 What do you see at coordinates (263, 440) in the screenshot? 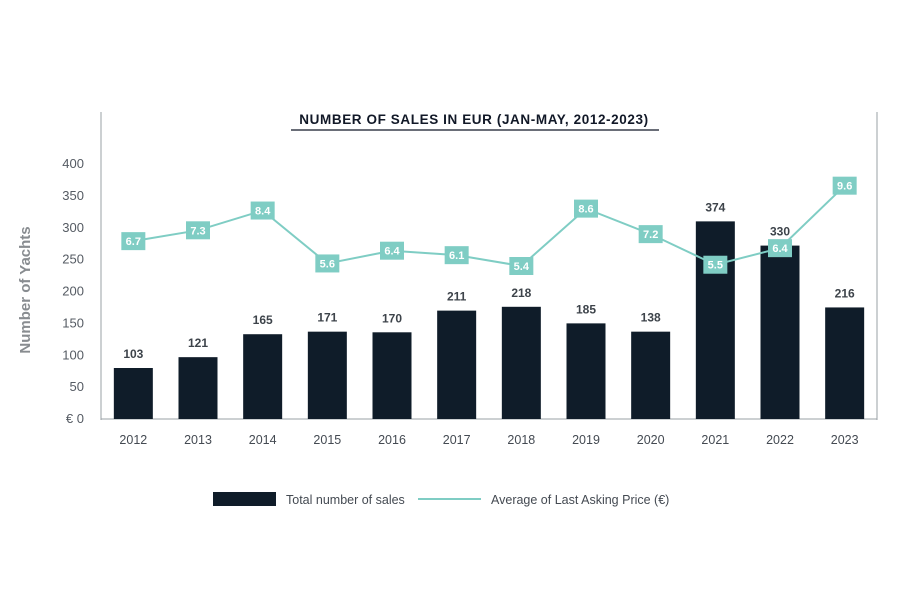
I see `x-tick-label: 2014` at bounding box center [263, 440].